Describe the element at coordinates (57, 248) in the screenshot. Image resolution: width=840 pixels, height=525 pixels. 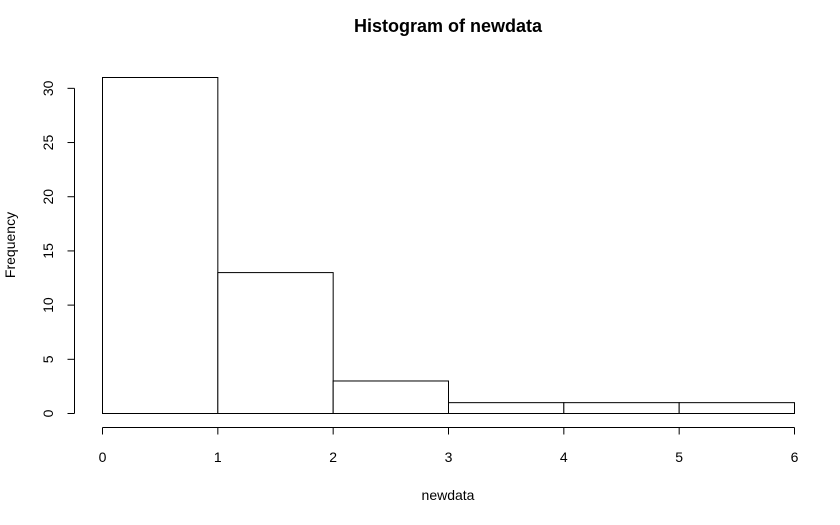
I see `y-axis: 0 5 10 15 20 25 30` at that location.